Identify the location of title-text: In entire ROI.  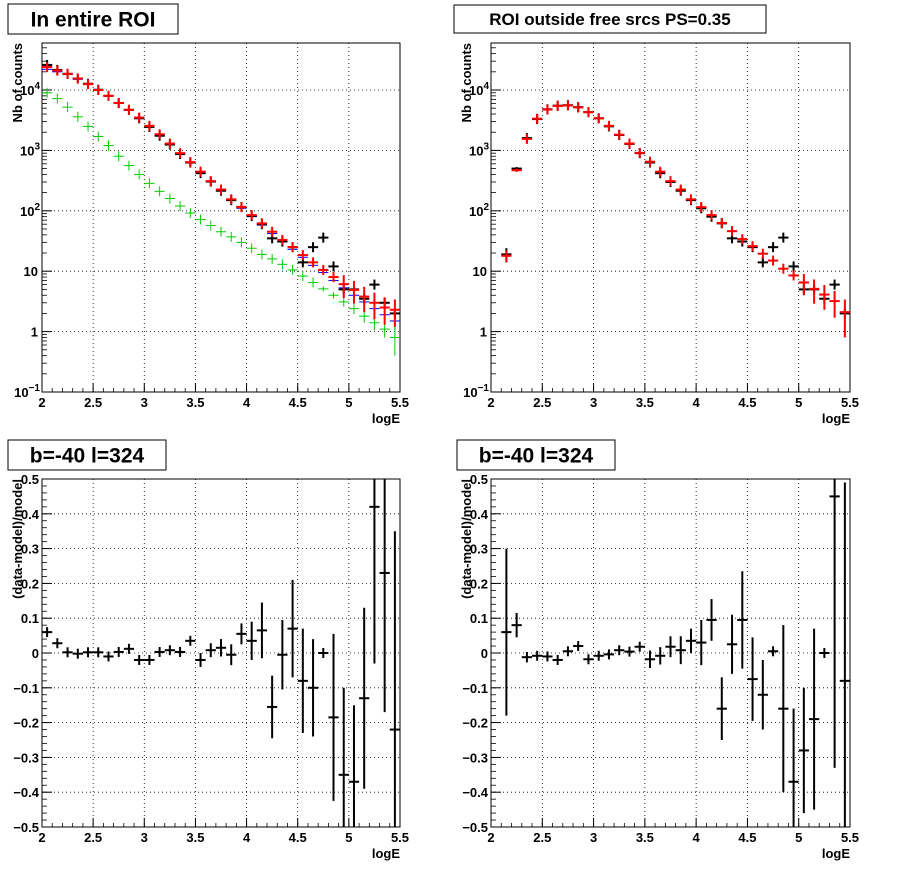
(93, 20).